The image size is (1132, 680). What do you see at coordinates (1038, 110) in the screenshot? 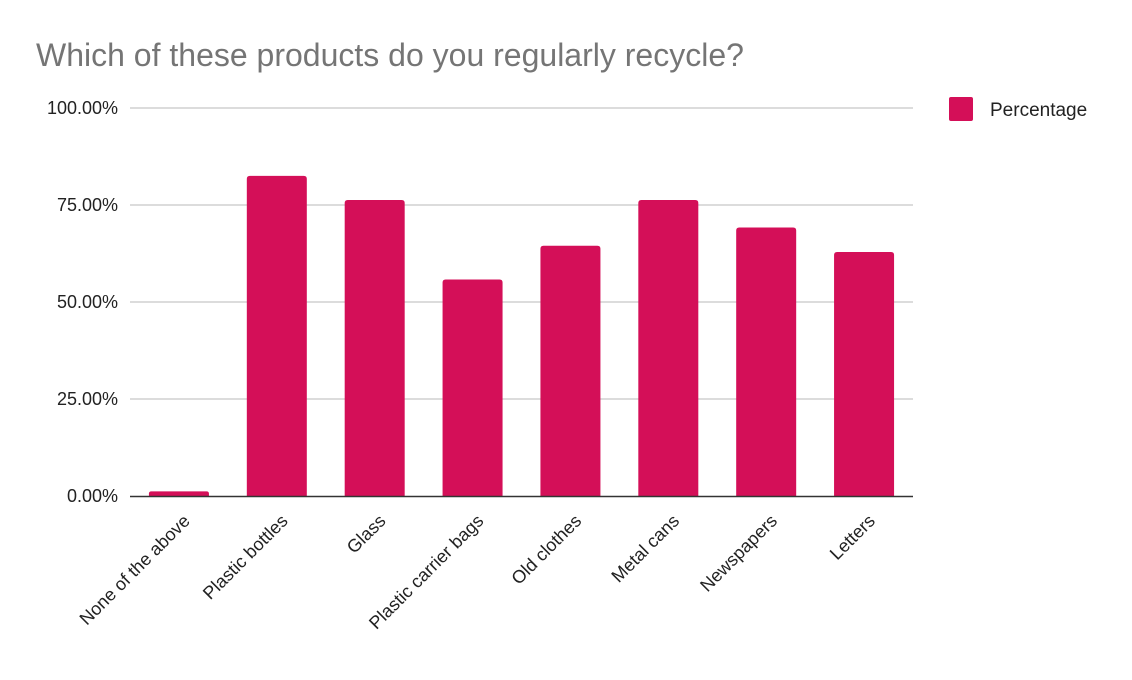
I see `legend-label-percentage: Percentage` at bounding box center [1038, 110].